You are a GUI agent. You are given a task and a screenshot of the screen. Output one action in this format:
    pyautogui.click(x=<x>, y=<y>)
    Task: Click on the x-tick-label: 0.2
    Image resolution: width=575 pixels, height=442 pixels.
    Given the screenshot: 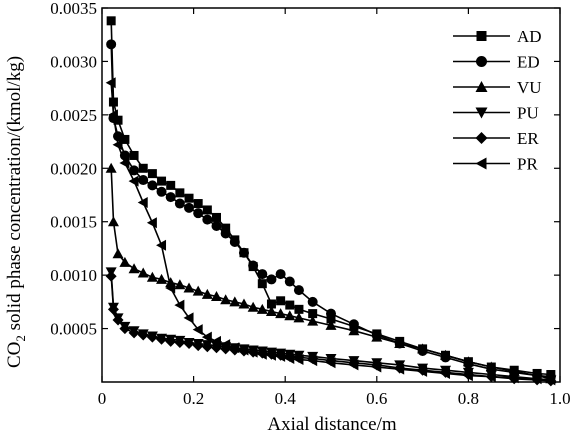 What is the action you would take?
    pyautogui.click(x=193, y=398)
    